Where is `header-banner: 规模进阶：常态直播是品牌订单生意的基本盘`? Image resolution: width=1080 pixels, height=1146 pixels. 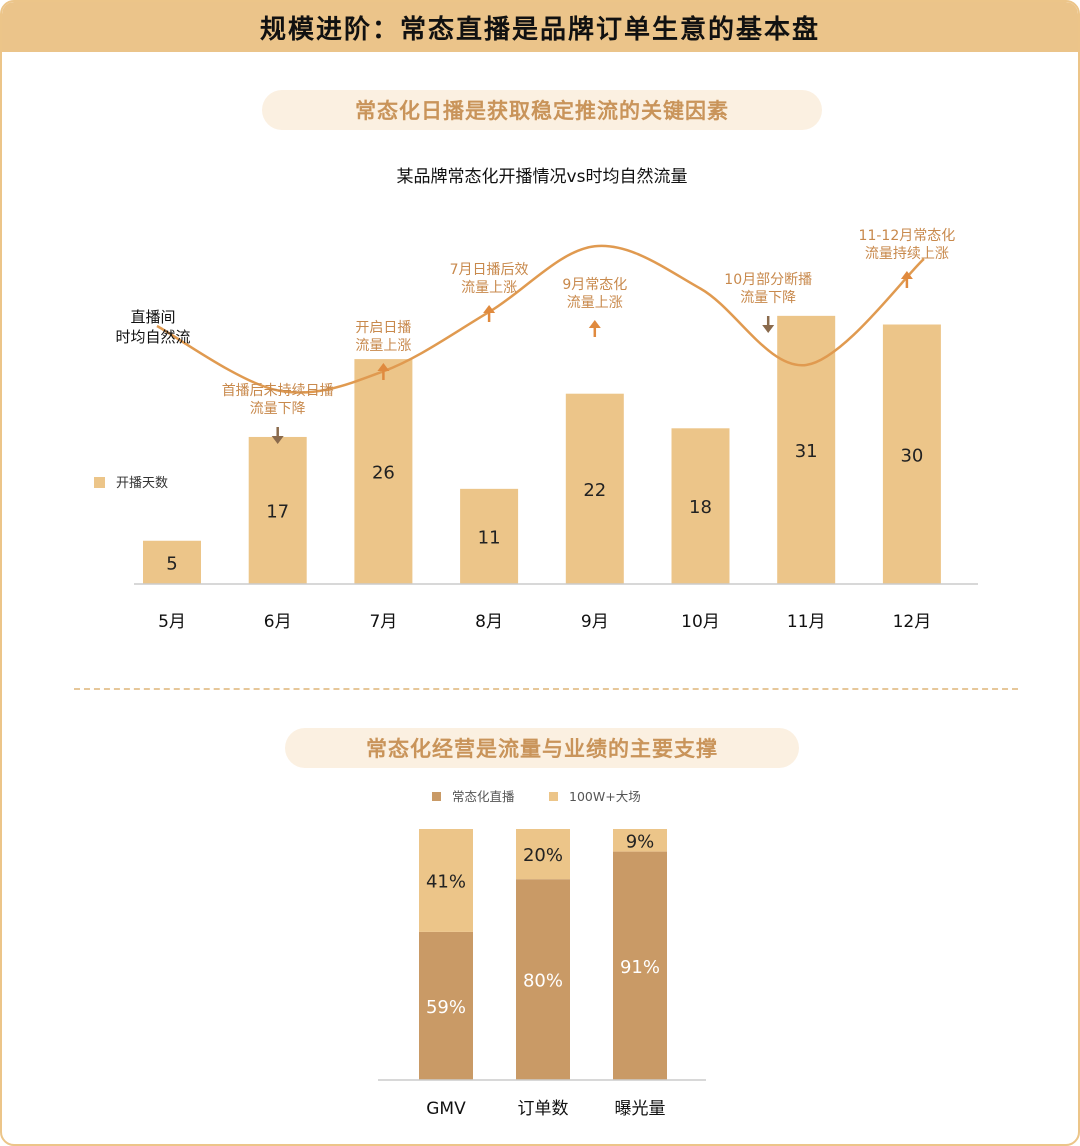 header-banner: 规模进阶：常态直播是品牌订单生意的基本盘 is located at coordinates (540, 27).